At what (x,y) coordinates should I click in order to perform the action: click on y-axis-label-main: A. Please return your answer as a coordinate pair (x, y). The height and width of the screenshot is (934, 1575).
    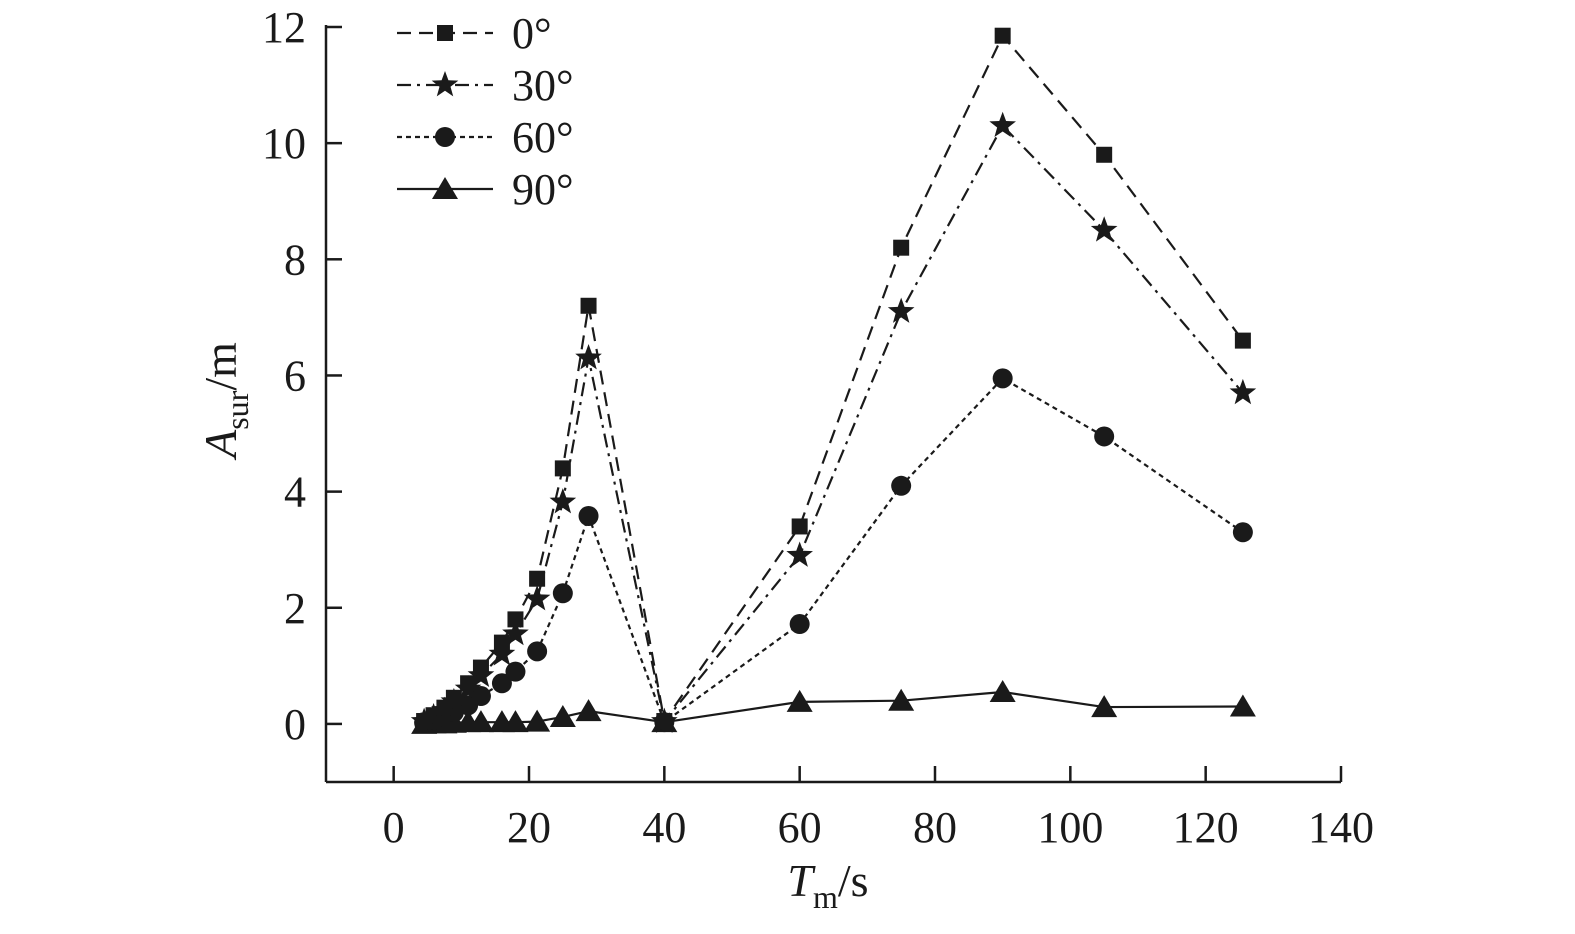
    Looking at the image, I should click on (220, 445).